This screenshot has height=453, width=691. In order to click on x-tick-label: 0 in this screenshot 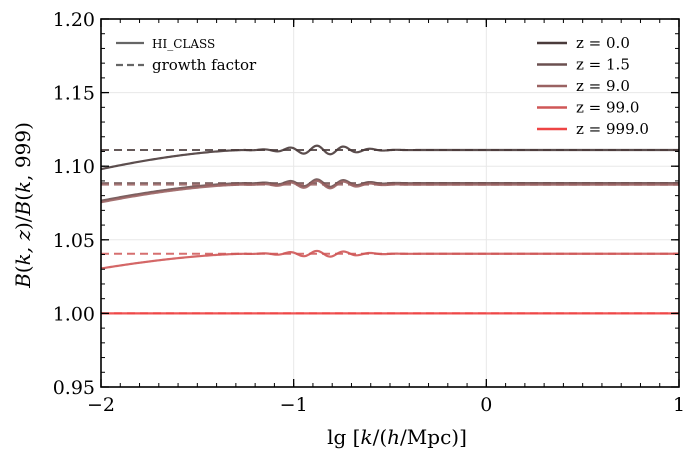, I will do `click(486, 405)`.